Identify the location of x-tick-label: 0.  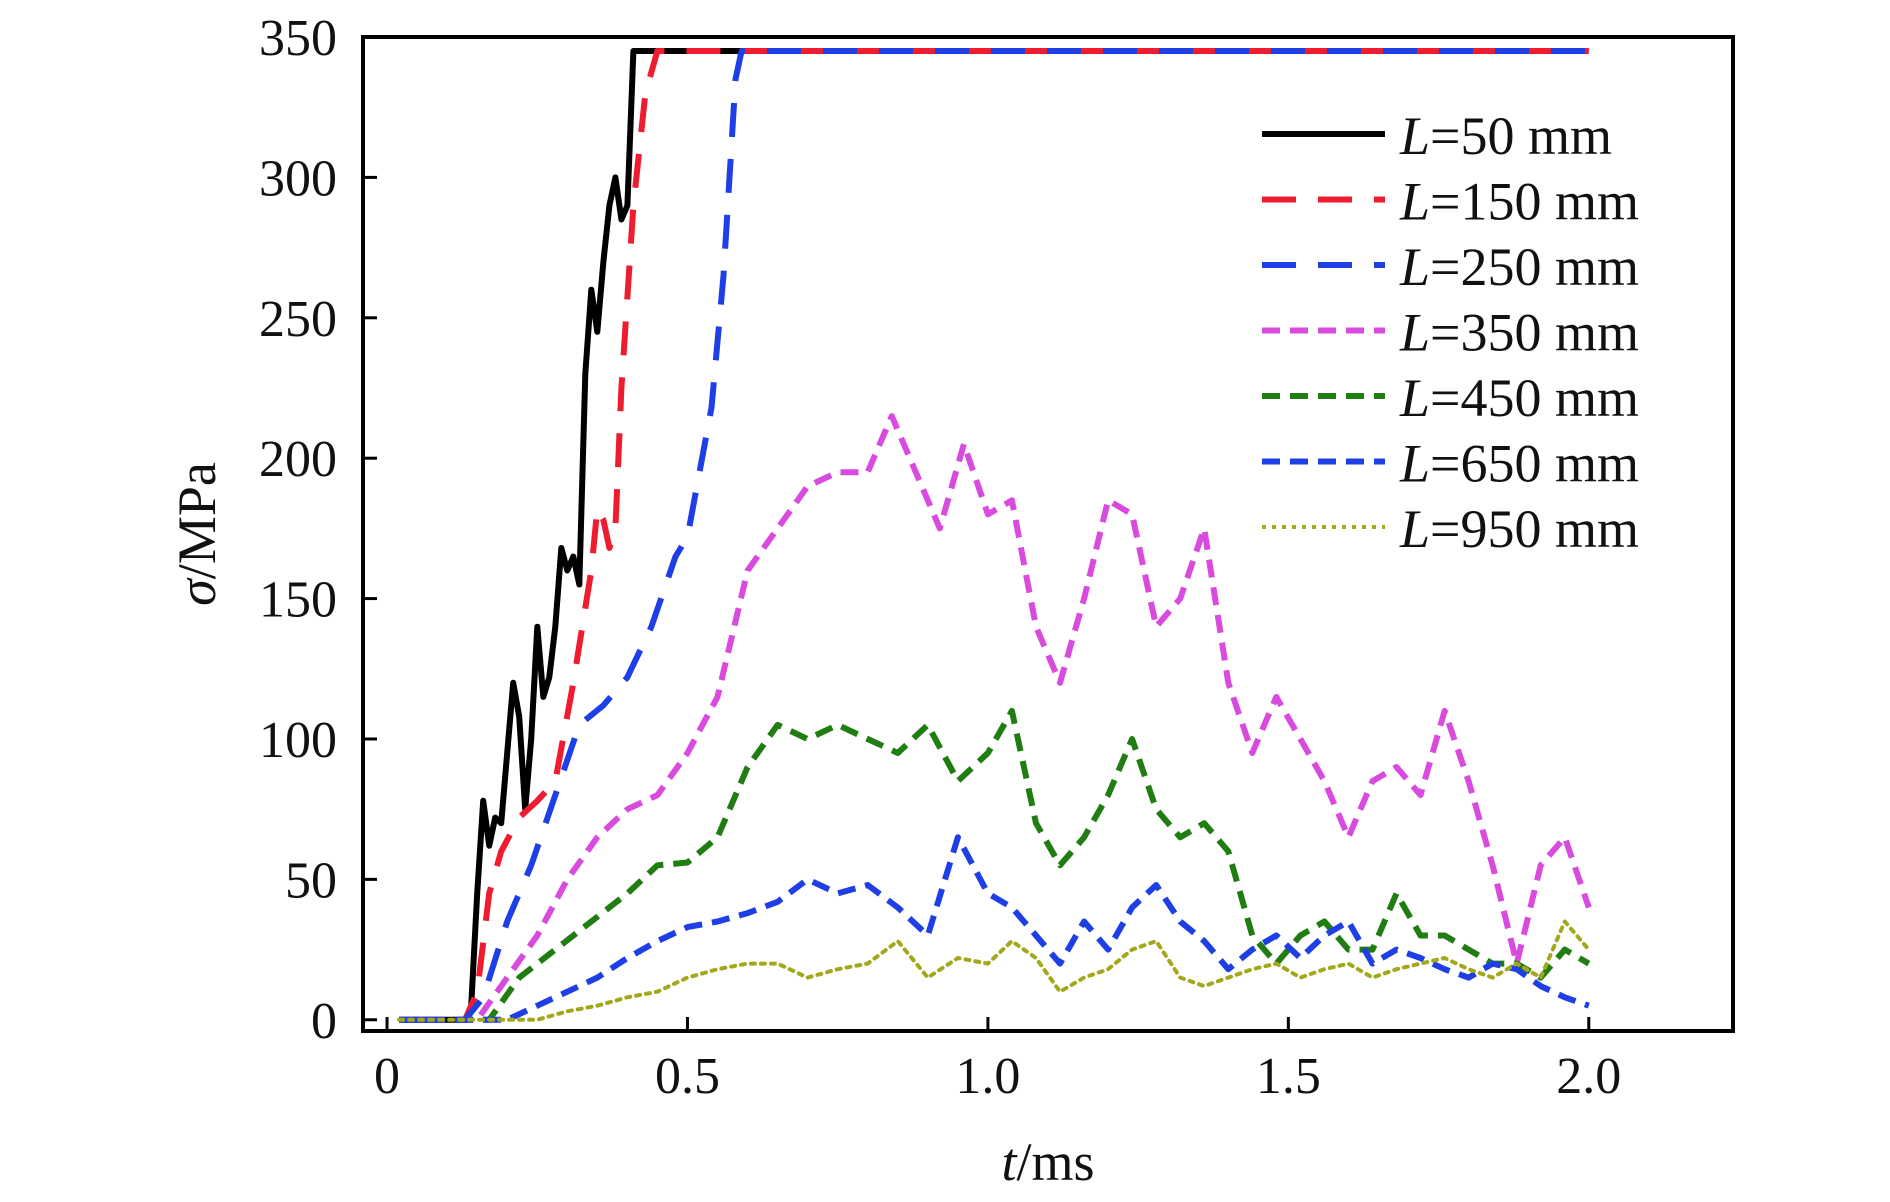
(387, 1076).